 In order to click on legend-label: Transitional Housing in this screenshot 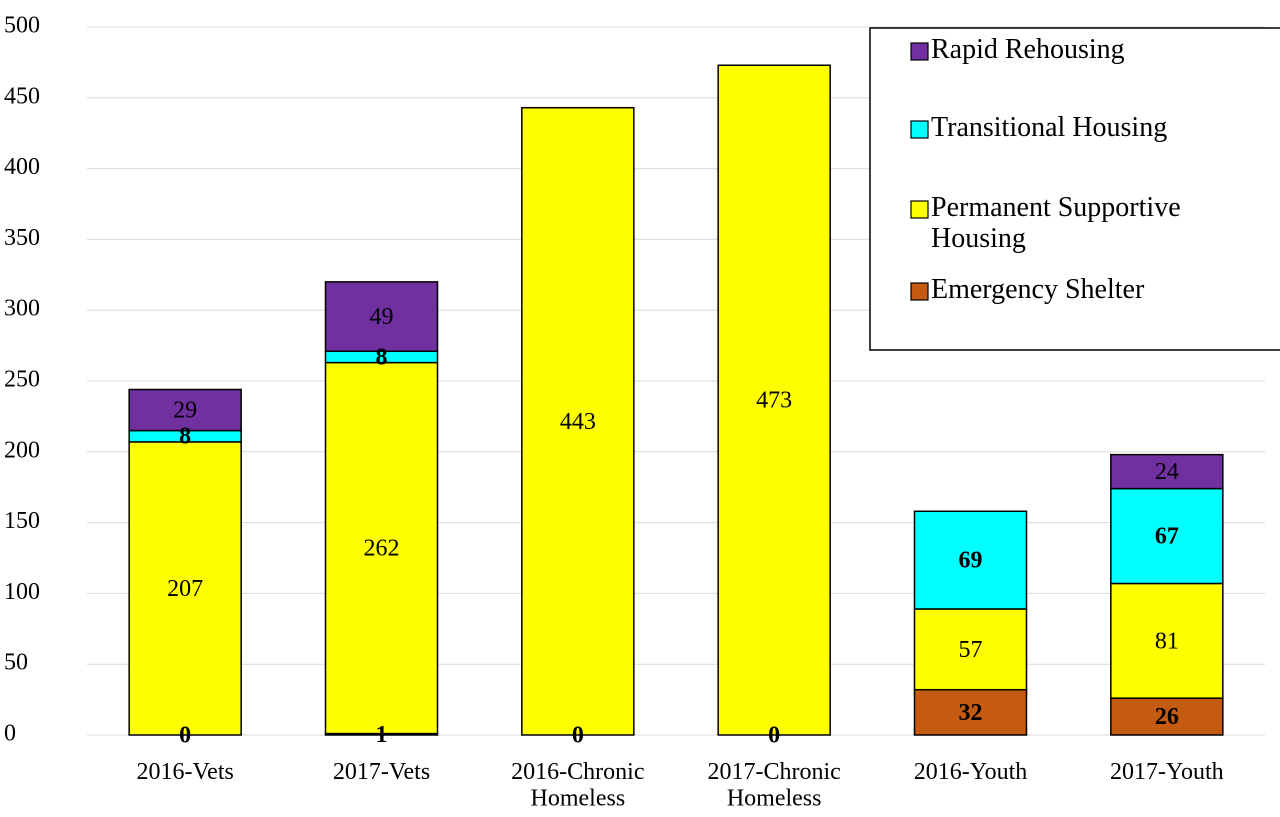, I will do `click(1049, 127)`.